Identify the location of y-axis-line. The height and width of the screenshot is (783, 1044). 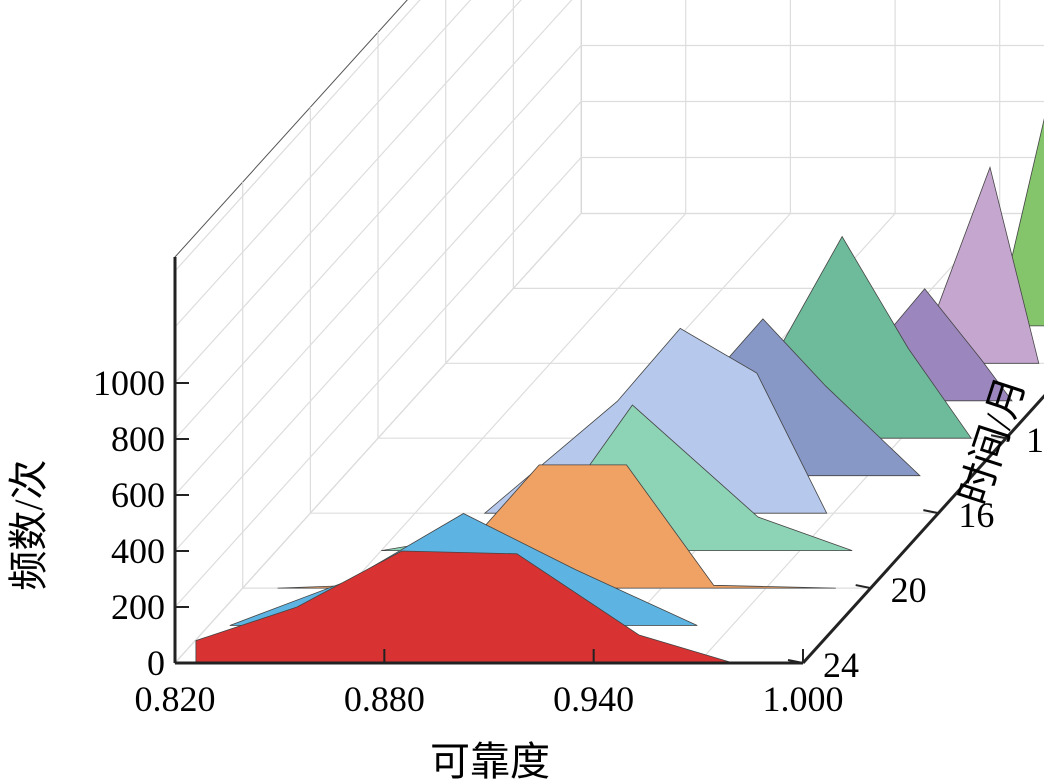
(922, 529).